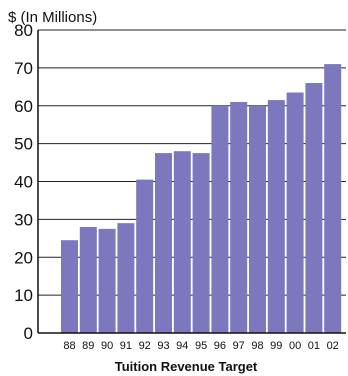 The width and height of the screenshot is (348, 376). Describe the element at coordinates (23, 257) in the screenshot. I see `y-tick-label: 20` at that location.